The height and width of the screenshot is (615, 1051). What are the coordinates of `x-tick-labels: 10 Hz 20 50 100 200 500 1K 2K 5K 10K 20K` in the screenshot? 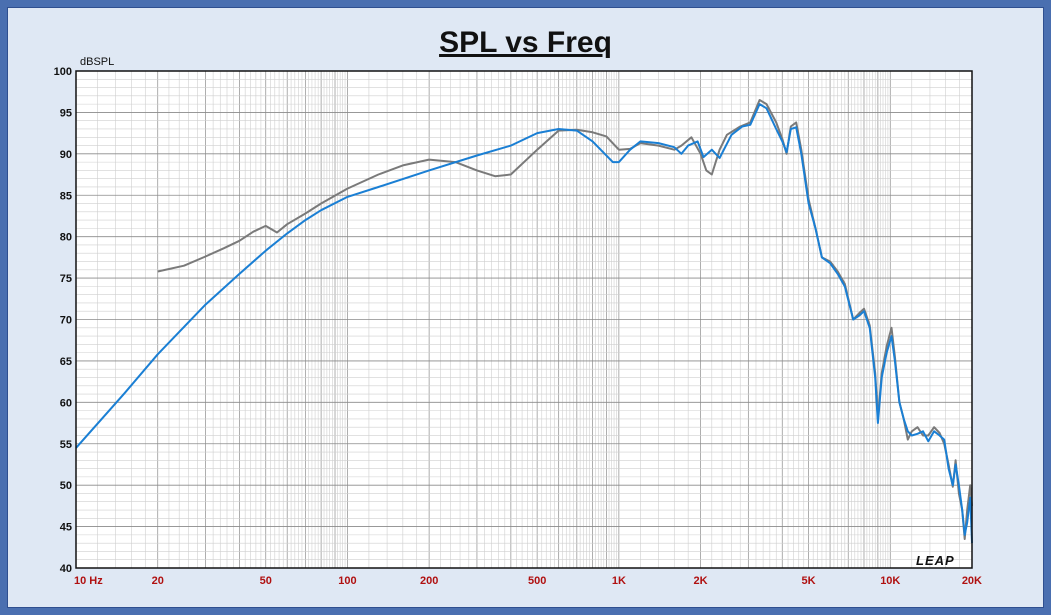 It's located at (528, 581).